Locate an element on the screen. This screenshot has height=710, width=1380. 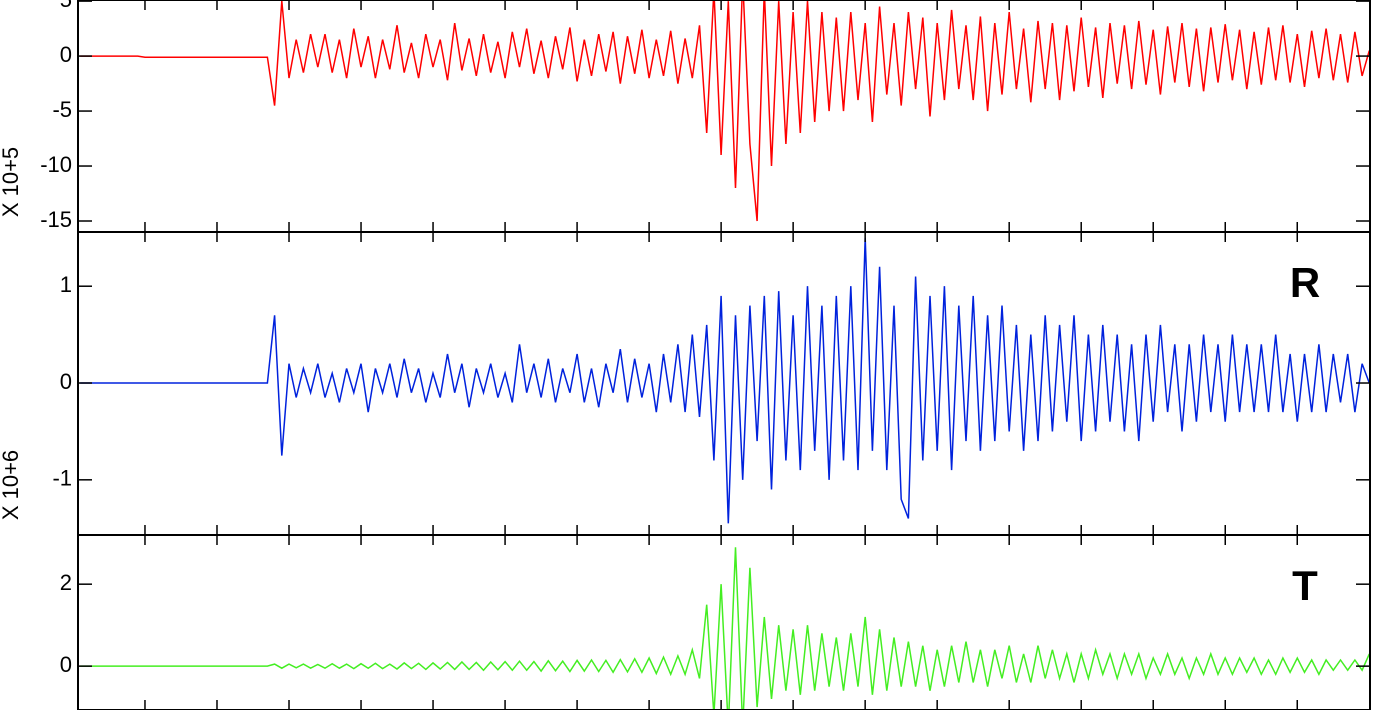
y-tick-label: -15 is located at coordinates (56, 219).